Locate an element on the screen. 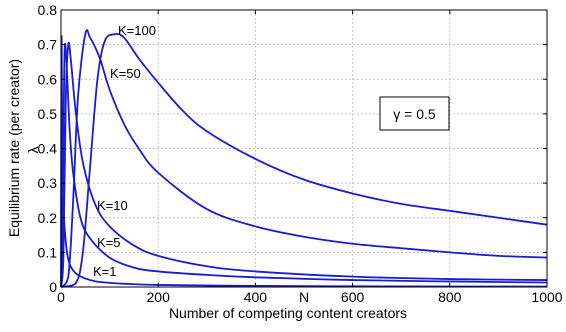 This screenshot has height=332, width=566. y-tick-label: 0.6 is located at coordinates (48, 79).